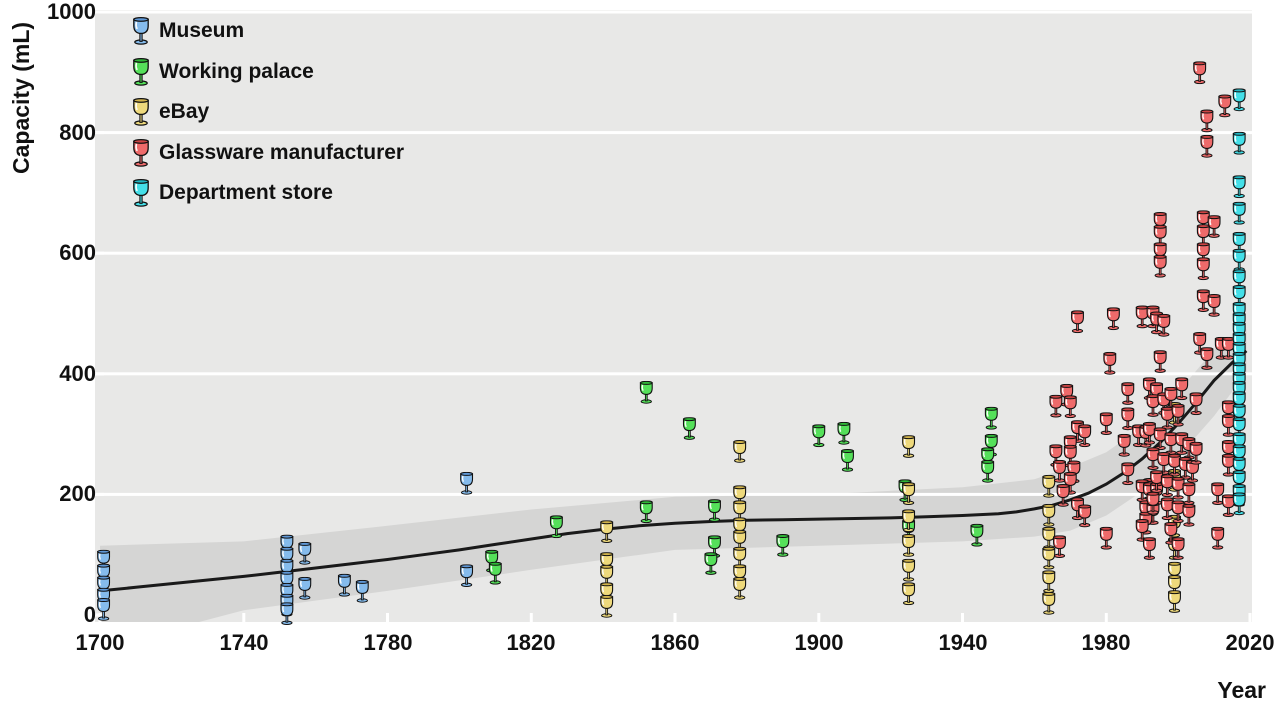 This screenshot has width=1280, height=709. What do you see at coordinates (77, 493) in the screenshot?
I see `y-tick-label-200: 200` at bounding box center [77, 493].